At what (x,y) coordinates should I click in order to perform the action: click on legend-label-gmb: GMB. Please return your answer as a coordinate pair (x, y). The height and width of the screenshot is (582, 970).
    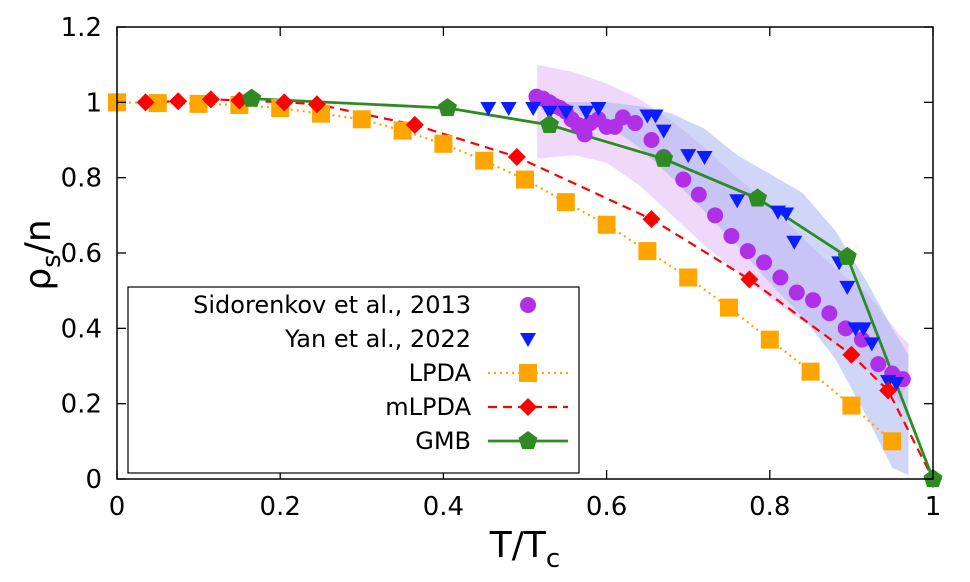
    Looking at the image, I should click on (443, 441).